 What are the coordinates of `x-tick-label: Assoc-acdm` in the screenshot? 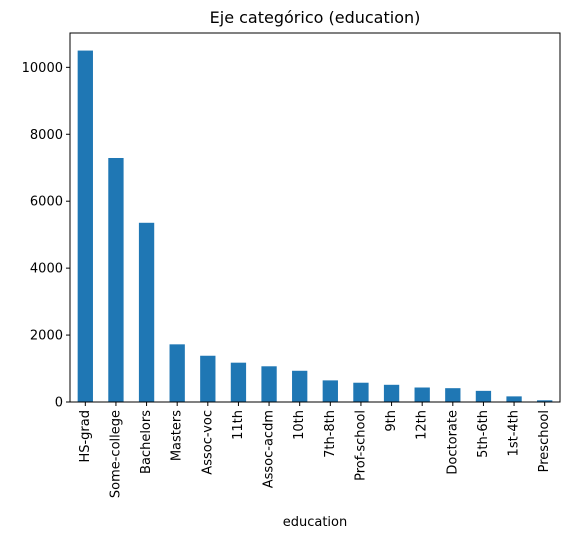 It's located at (269, 449).